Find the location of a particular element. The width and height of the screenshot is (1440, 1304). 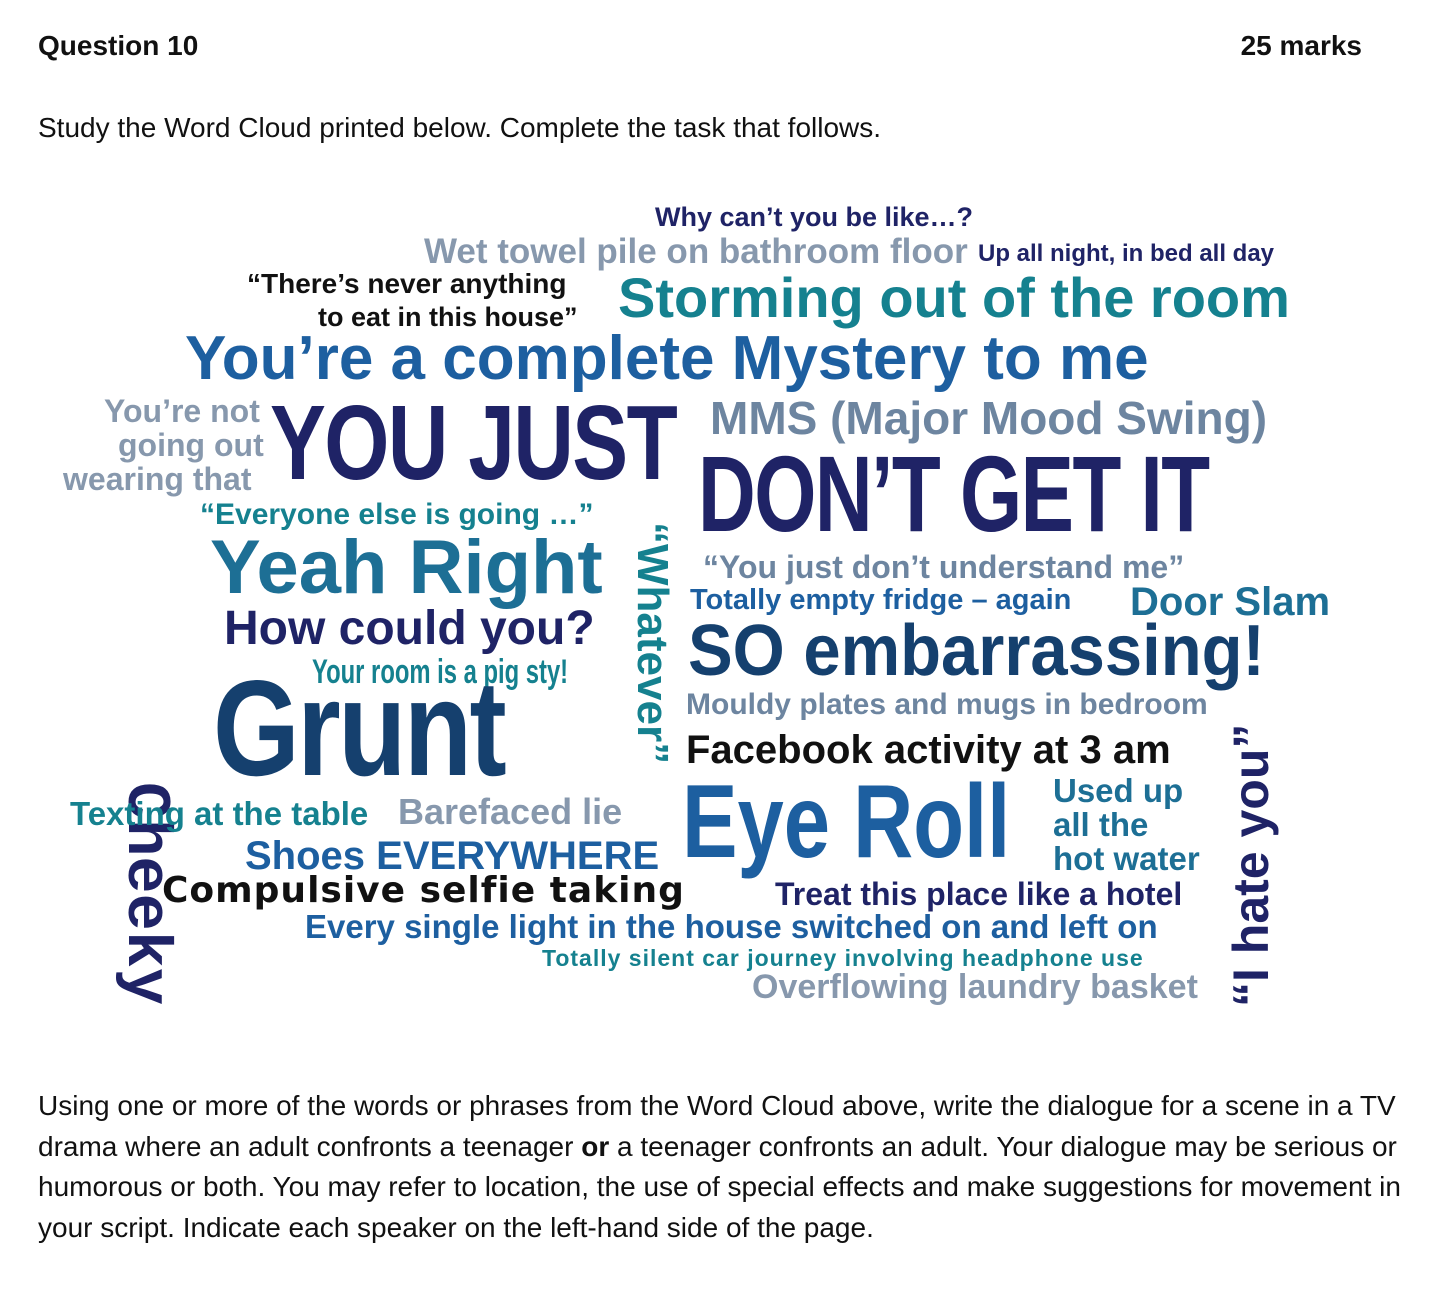

phrase-never-anything-line2: to eat in this house” is located at coordinates (448, 317).